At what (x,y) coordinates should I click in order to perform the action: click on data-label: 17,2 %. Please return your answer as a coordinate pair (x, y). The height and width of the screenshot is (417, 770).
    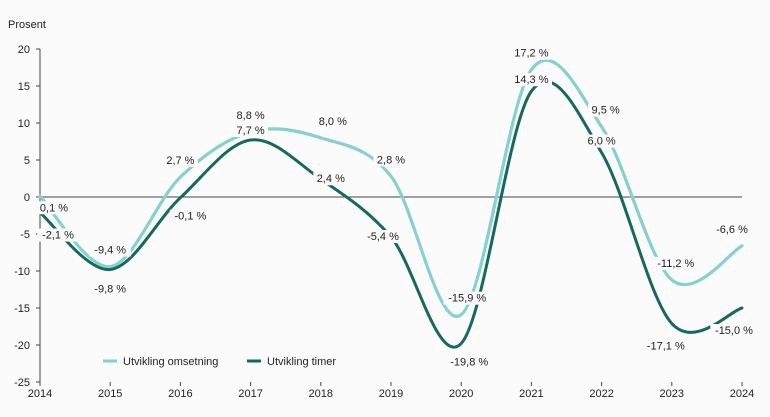
    Looking at the image, I should click on (531, 54).